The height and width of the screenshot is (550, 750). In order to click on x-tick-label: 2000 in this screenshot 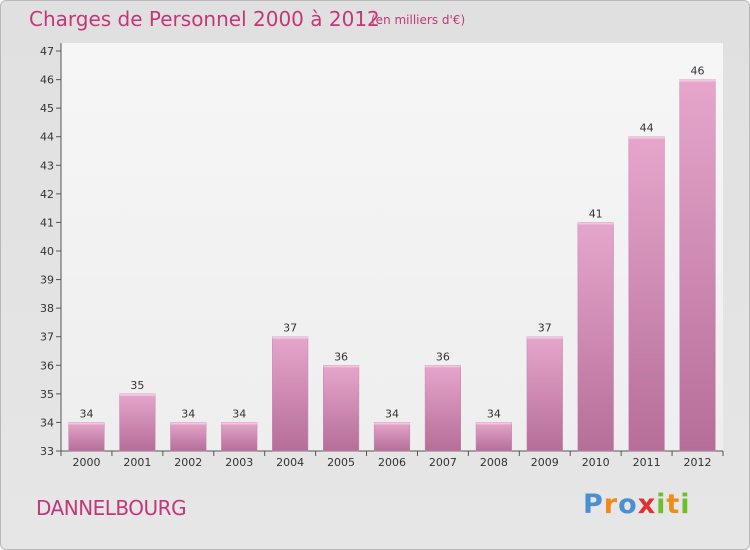, I will do `click(86, 462)`.